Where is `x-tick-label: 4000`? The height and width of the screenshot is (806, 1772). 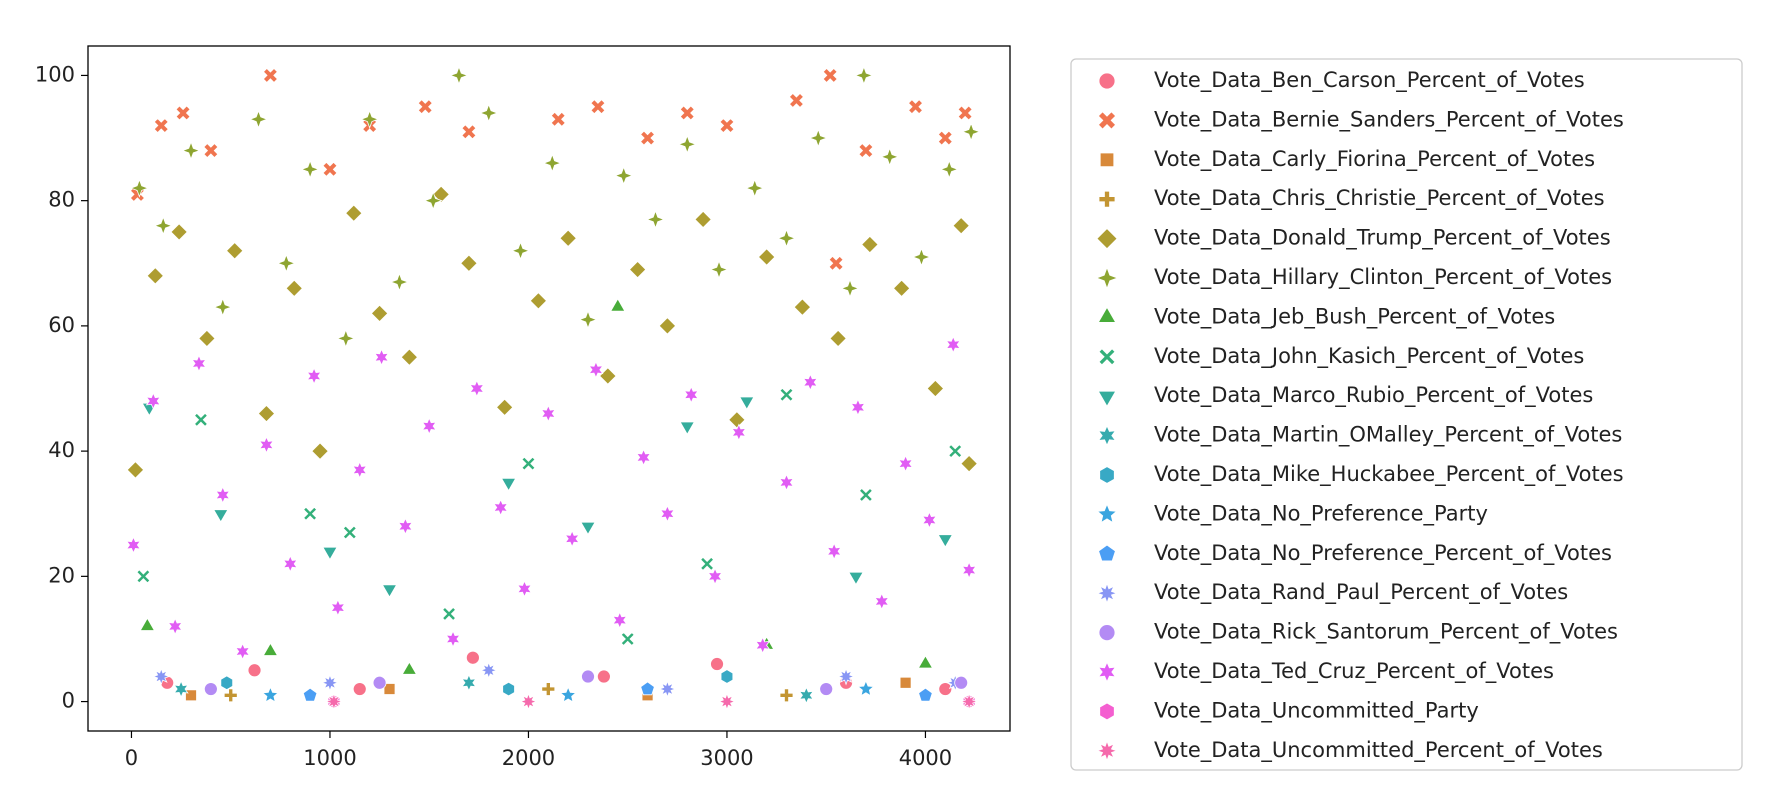
x-tick-label: 4000 is located at coordinates (925, 758).